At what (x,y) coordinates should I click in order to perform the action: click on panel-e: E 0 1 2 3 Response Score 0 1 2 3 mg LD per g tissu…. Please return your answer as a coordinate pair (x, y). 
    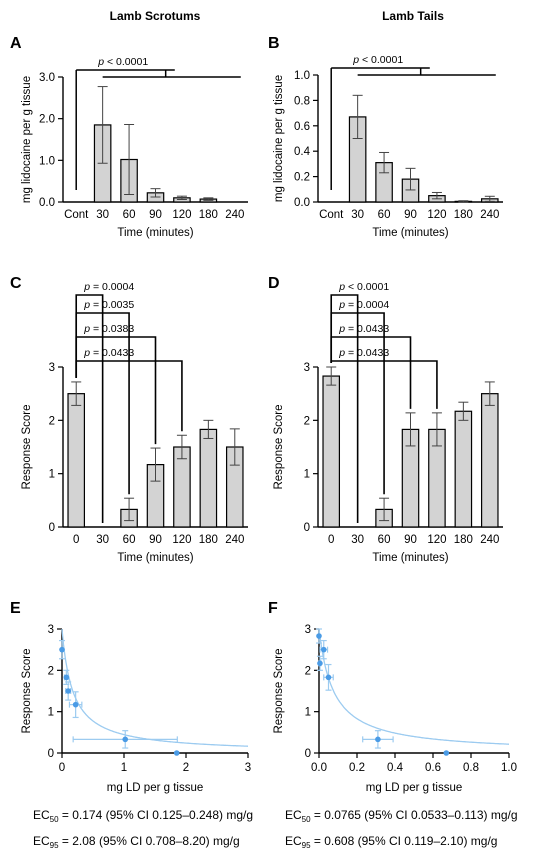
    Looking at the image, I should click on (131, 725).